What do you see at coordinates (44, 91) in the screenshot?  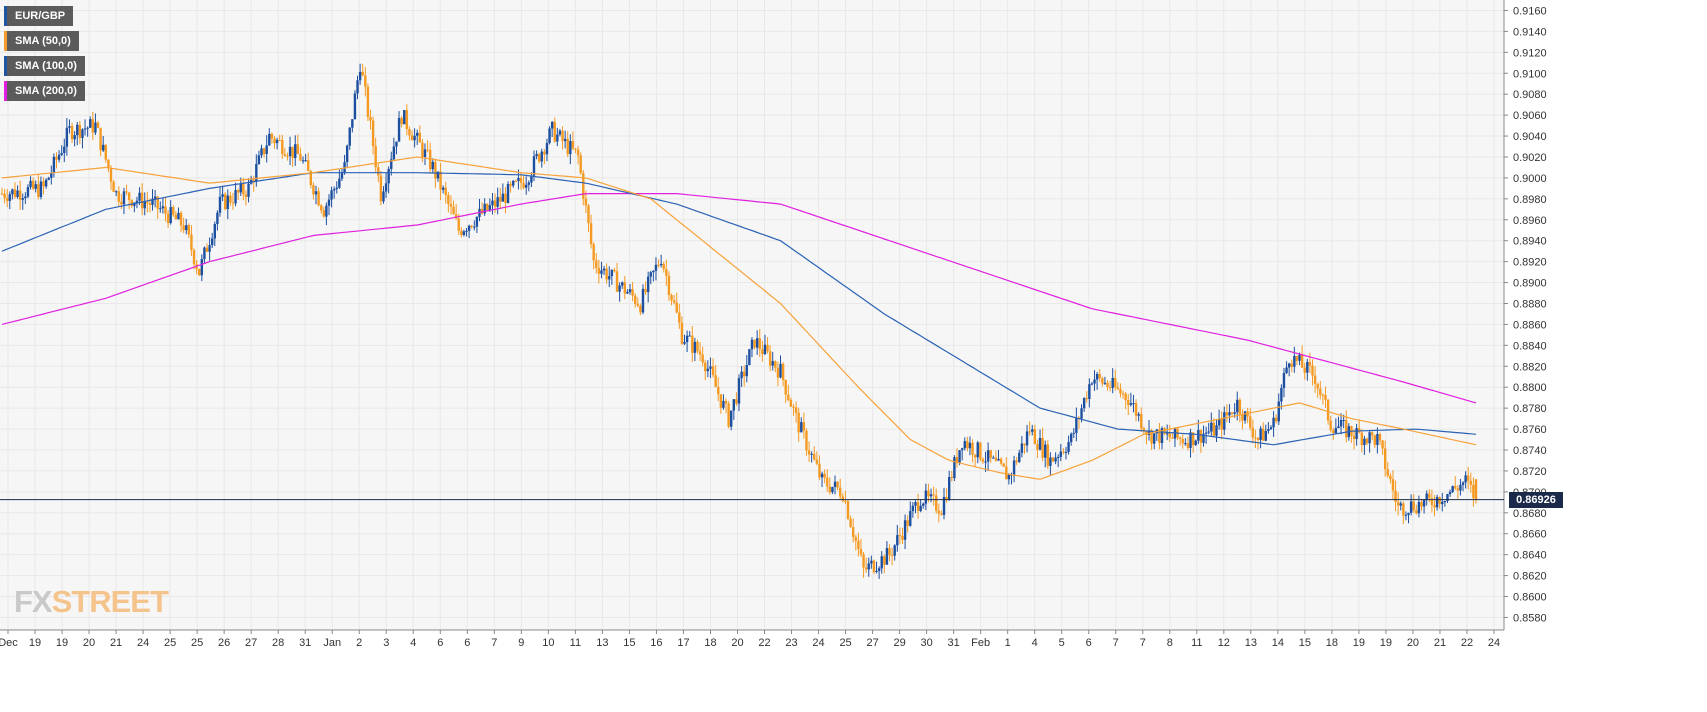 I see `legend-item-sma200: SMA (200,0)` at bounding box center [44, 91].